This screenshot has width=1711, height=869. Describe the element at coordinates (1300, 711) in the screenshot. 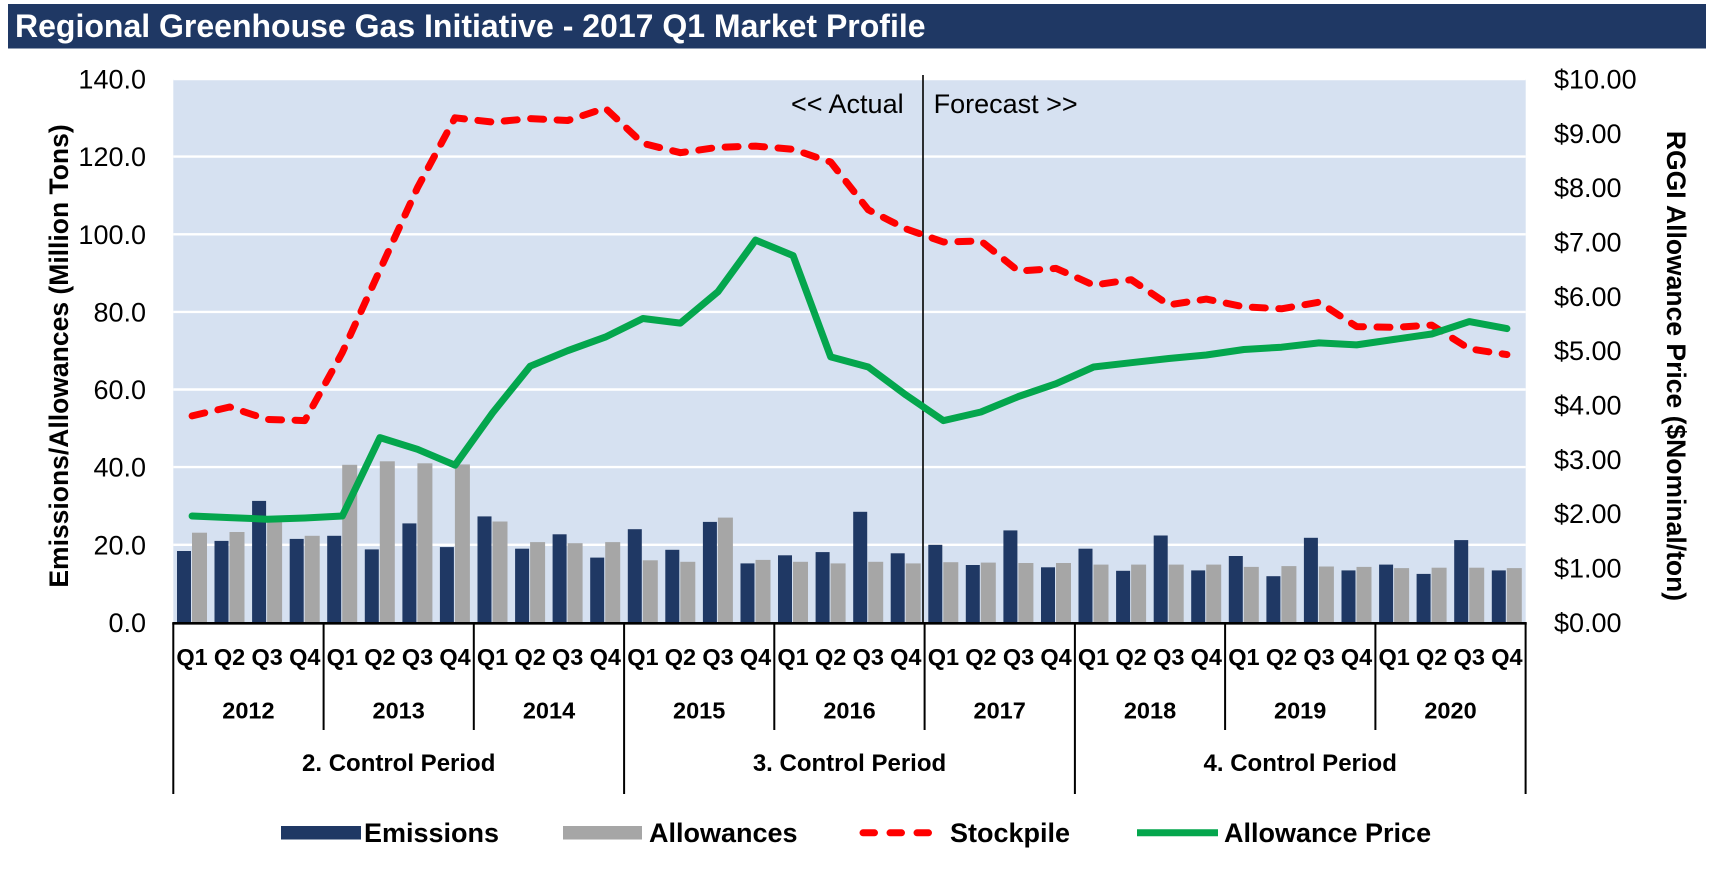

I see `svg-text: 2019` at that location.